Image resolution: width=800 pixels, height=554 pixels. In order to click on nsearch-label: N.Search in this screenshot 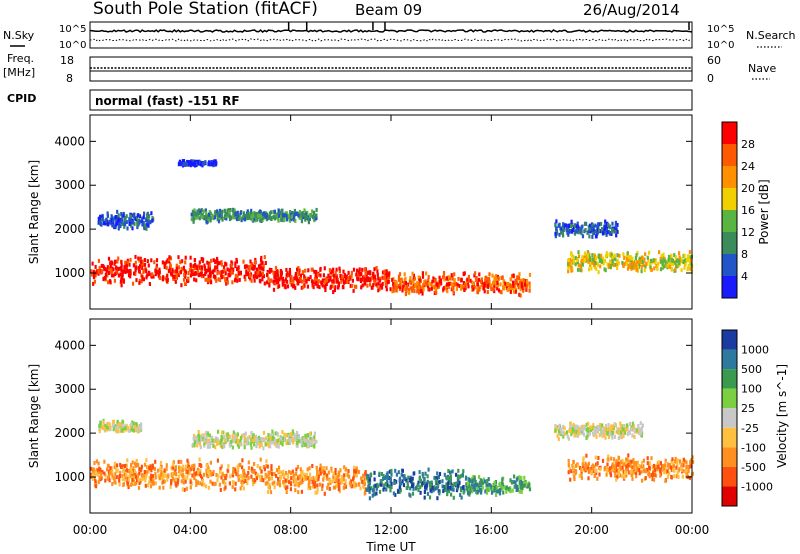, I will do `click(771, 35)`.